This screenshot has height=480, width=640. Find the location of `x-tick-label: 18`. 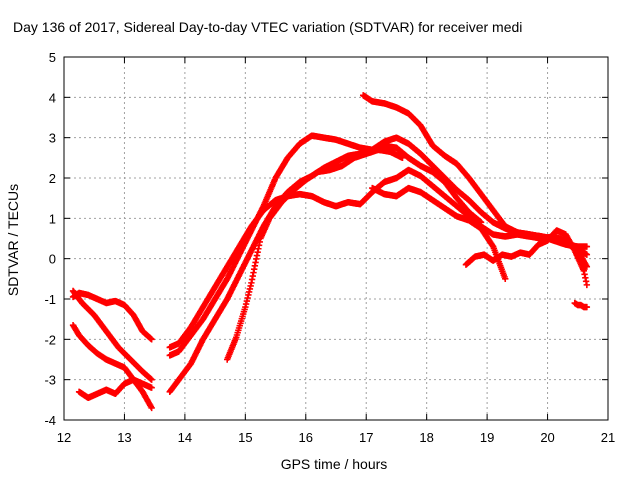

x-tick-label: 18 is located at coordinates (426, 437).